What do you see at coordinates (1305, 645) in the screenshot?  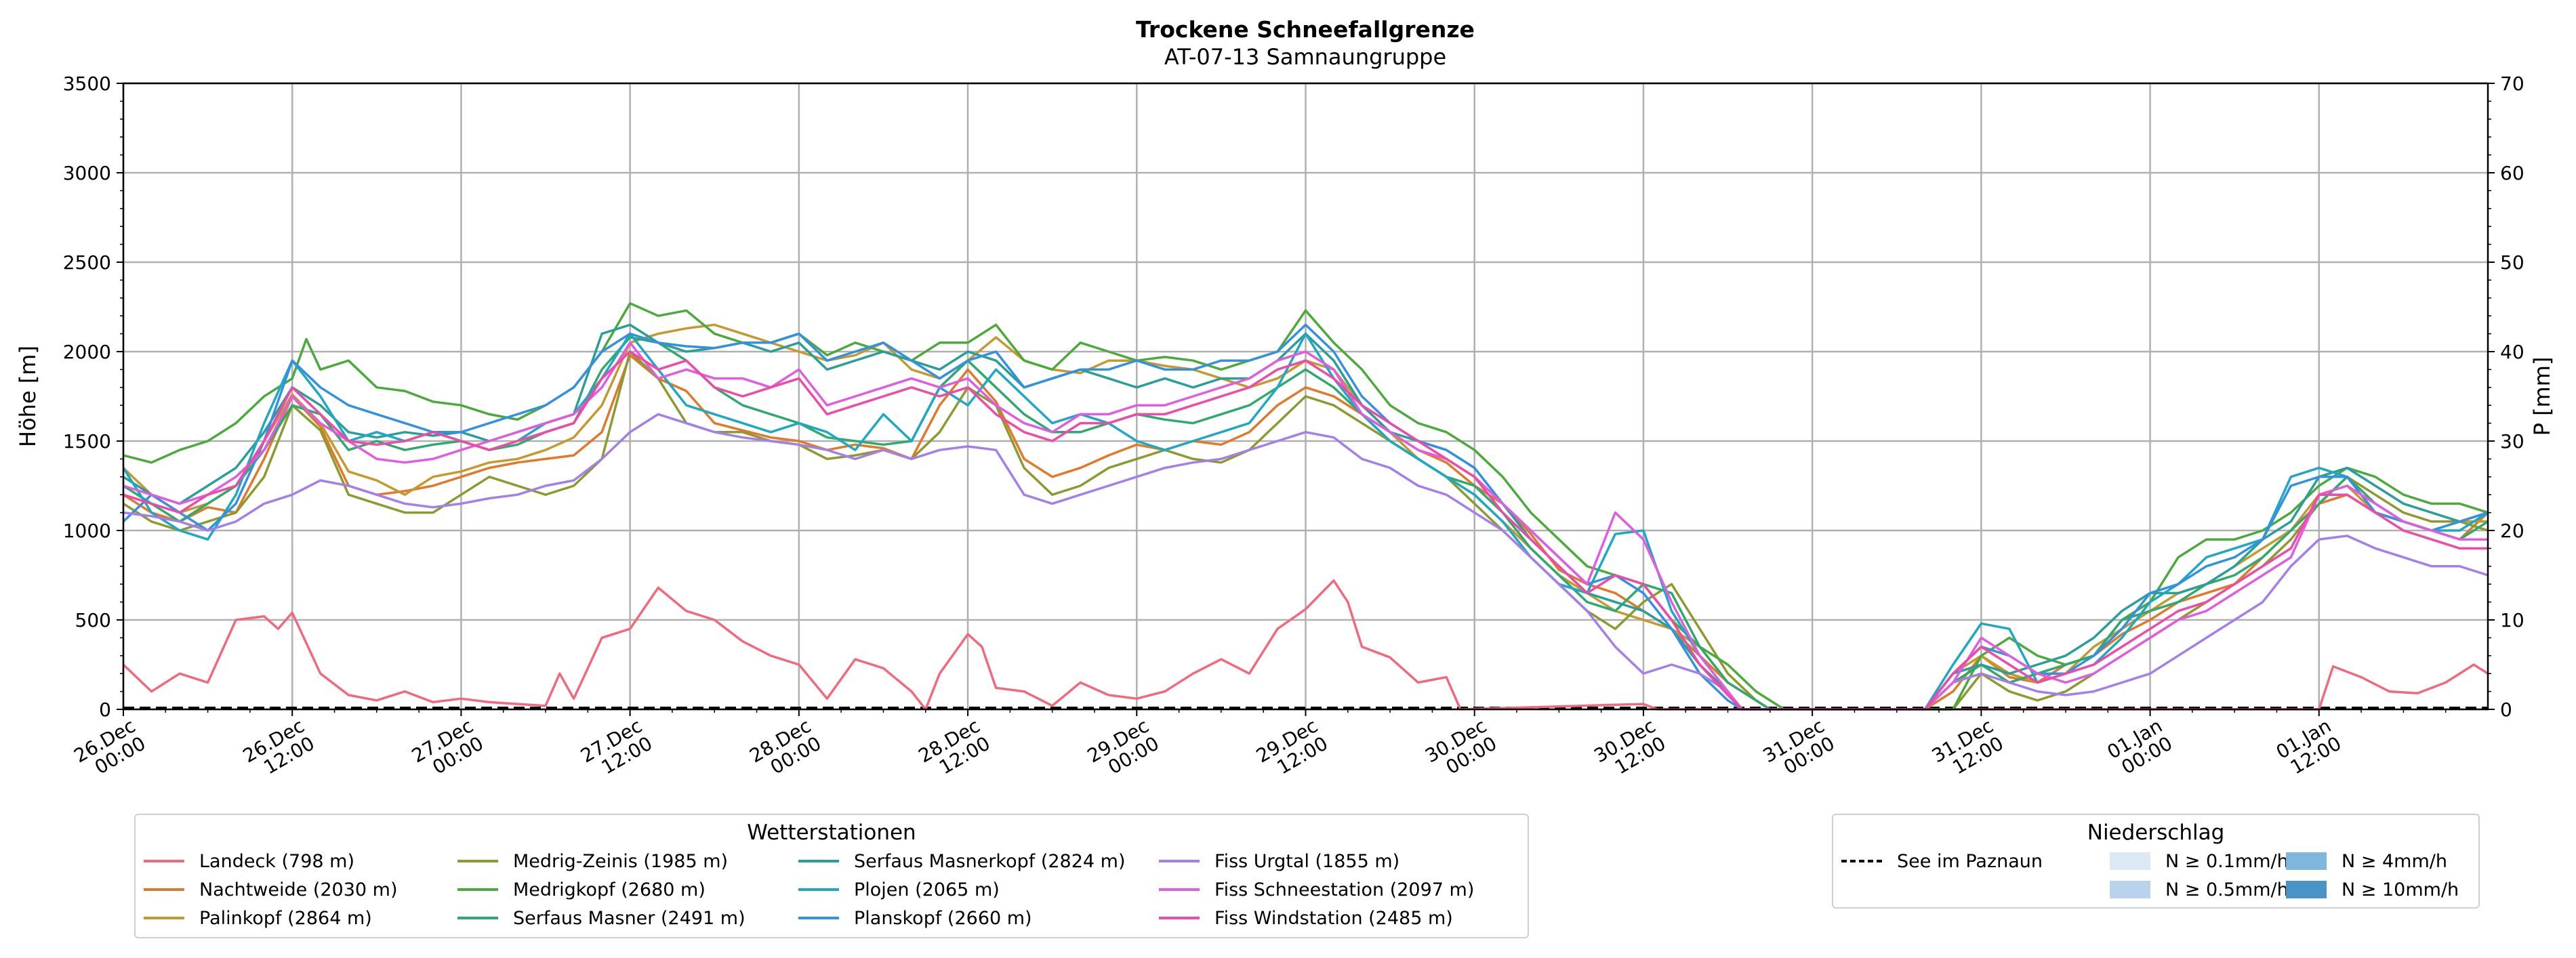 I see `series-line-landeck-798-m` at bounding box center [1305, 645].